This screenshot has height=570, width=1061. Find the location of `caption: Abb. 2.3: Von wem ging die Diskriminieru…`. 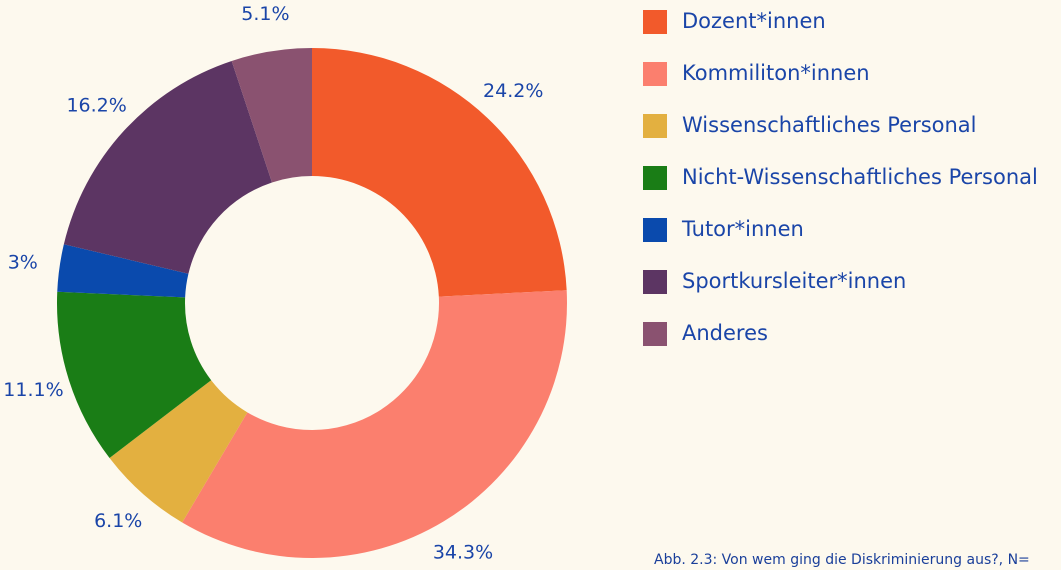

caption: Abb. 2.3: Von wem ging die Diskriminieru… is located at coordinates (842, 560).